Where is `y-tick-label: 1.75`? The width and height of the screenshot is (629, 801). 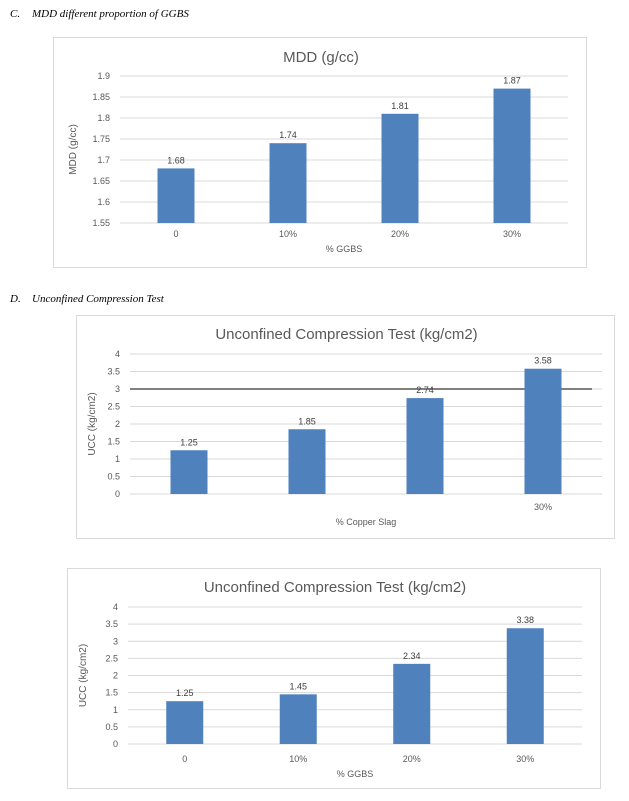 y-tick-label: 1.75 is located at coordinates (101, 139).